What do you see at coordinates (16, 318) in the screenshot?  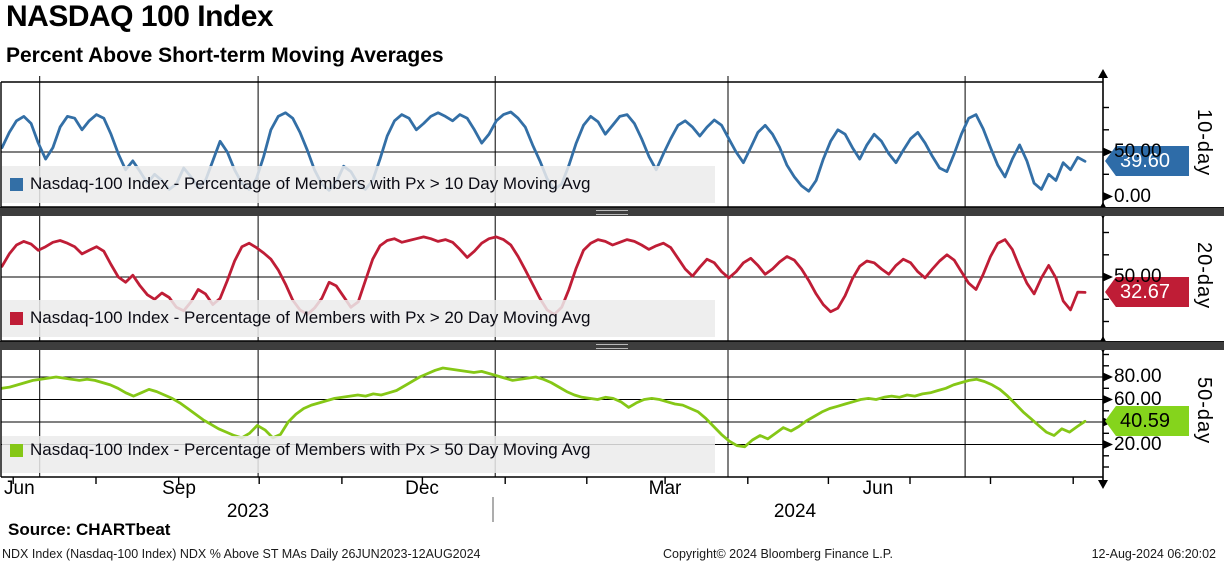 I see `legend-marker-20-day` at bounding box center [16, 318].